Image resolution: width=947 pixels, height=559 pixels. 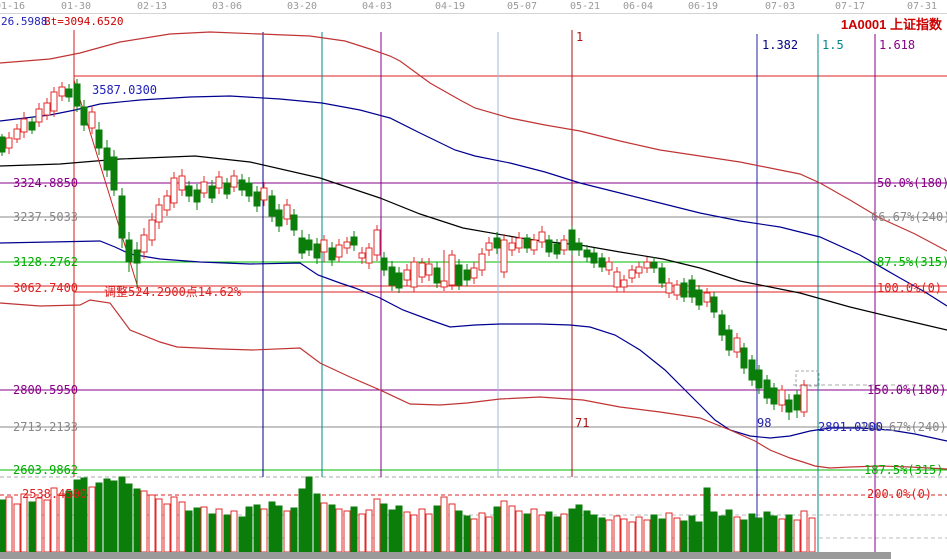 What do you see at coordinates (922, 6) in the screenshot?
I see `date-label: 07-31` at bounding box center [922, 6].